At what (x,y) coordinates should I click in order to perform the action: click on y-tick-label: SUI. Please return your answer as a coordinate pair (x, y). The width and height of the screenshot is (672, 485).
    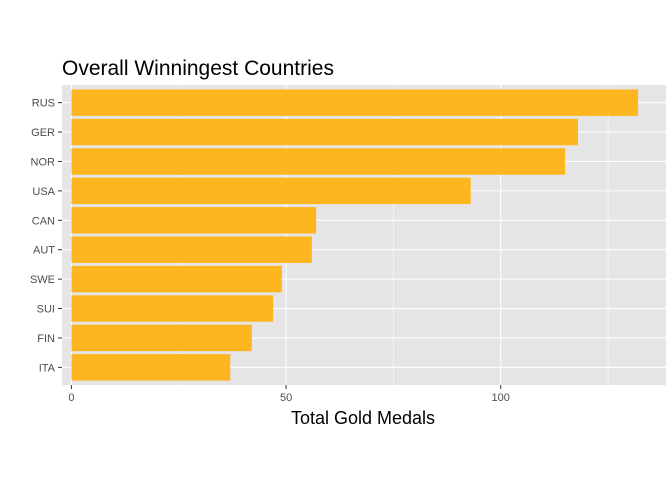
    Looking at the image, I should click on (46, 310).